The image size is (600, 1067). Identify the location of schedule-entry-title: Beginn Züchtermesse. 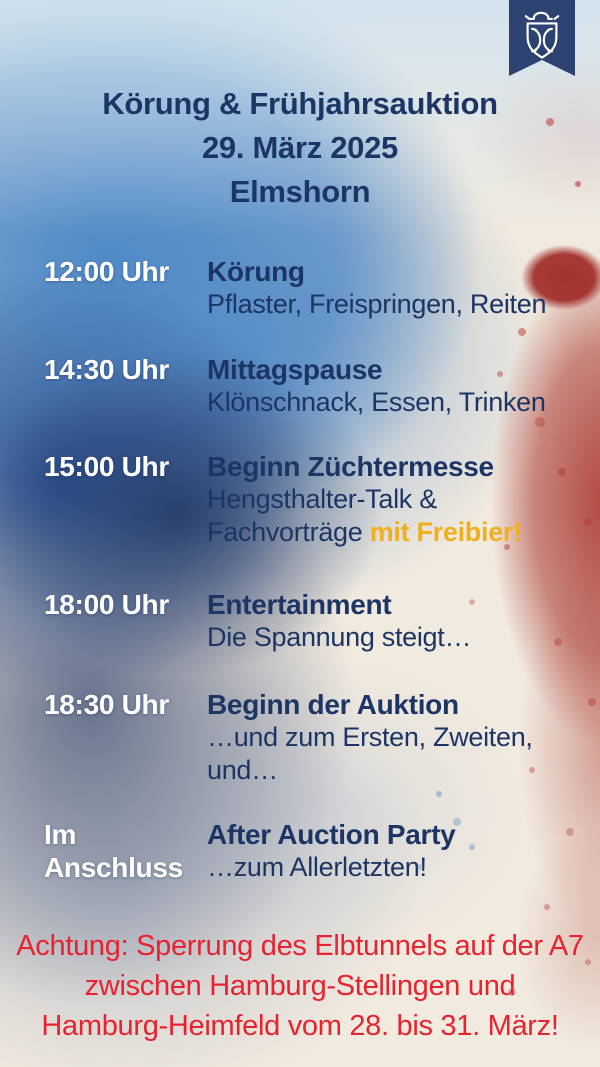
(350, 466).